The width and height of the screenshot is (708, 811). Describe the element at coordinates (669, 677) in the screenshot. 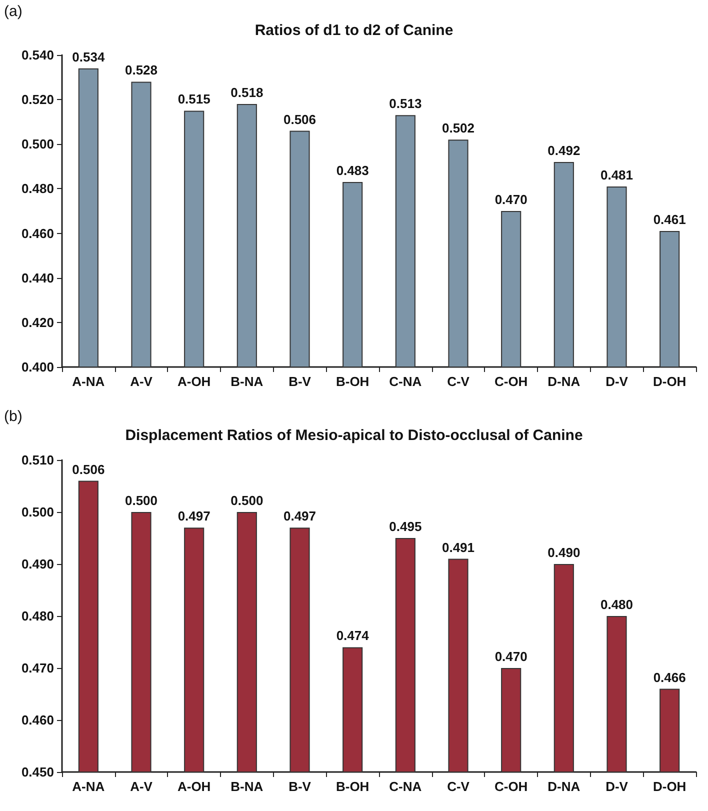

I see `data-label: 0.466` at that location.